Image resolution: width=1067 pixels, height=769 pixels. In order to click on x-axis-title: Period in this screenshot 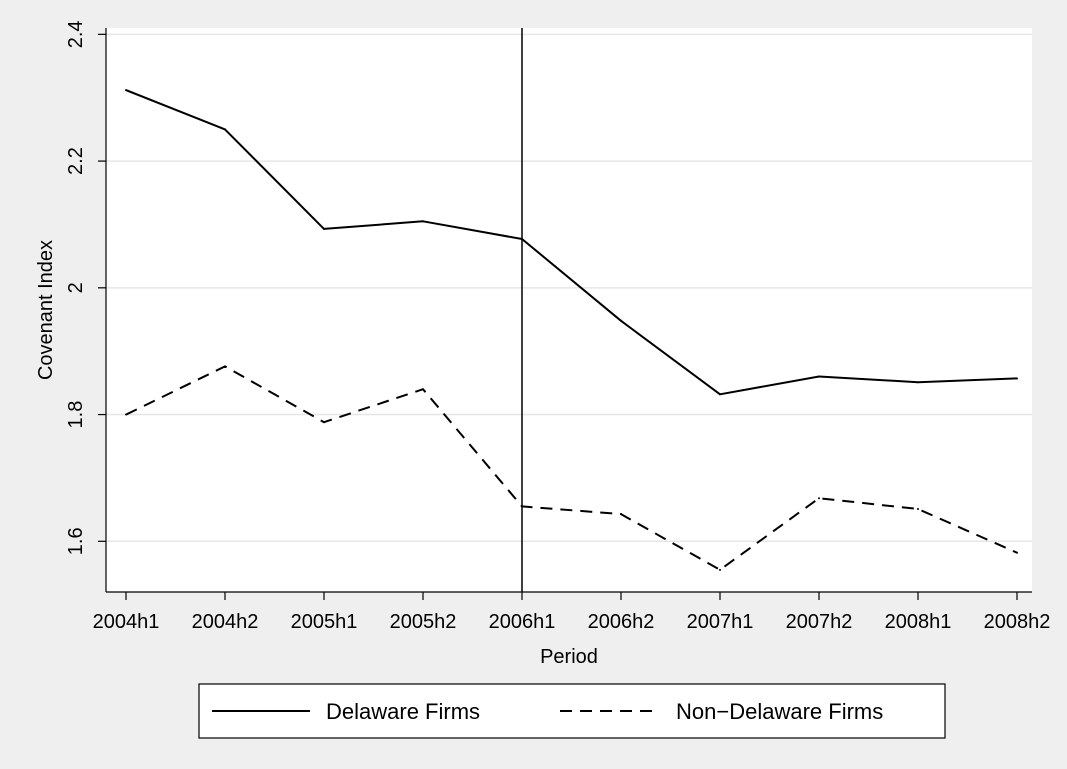, I will do `click(569, 657)`.